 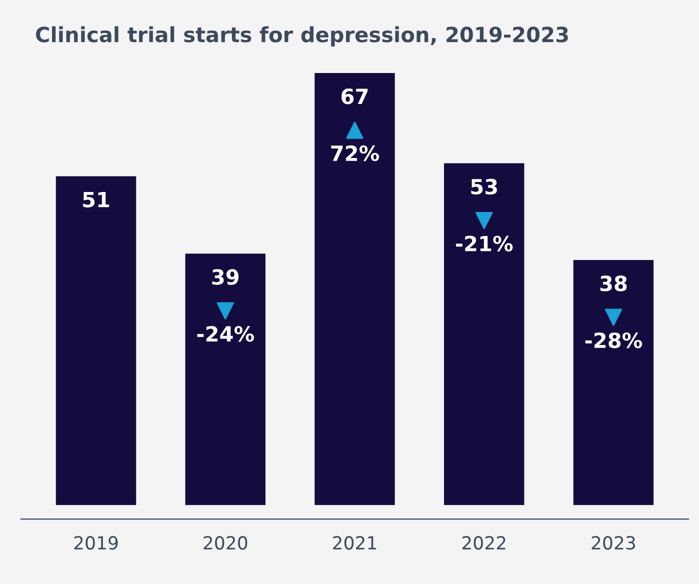 What do you see at coordinates (614, 543) in the screenshot?
I see `x-tick-label: 2023` at bounding box center [614, 543].